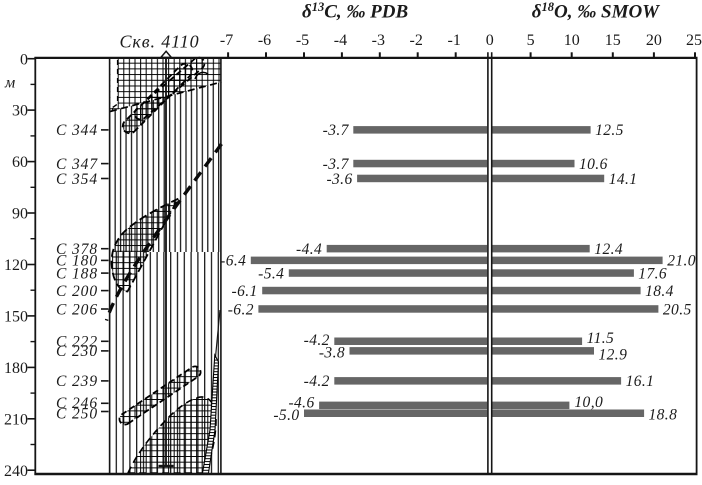 The width and height of the screenshot is (702, 485). Describe the element at coordinates (77, 249) in the screenshot. I see `svg-text: C 378` at that location.